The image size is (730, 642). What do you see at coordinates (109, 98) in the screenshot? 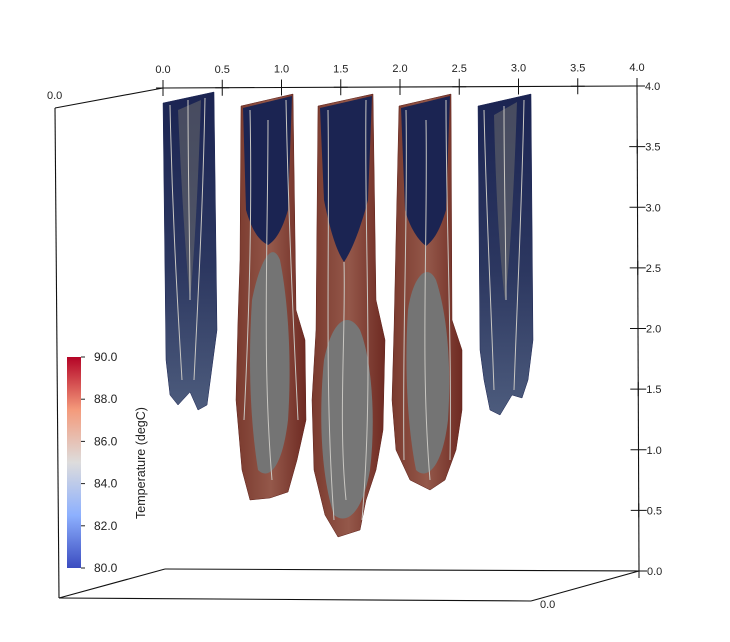
I see `box-edge-top-left` at bounding box center [109, 98].